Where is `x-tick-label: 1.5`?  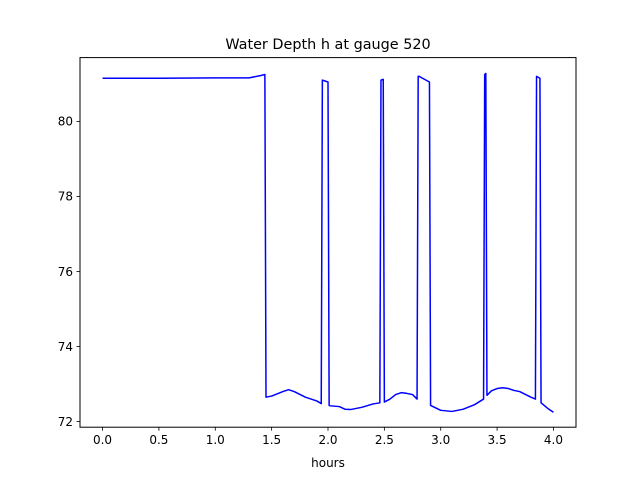 x-tick-label: 1.5 is located at coordinates (271, 440).